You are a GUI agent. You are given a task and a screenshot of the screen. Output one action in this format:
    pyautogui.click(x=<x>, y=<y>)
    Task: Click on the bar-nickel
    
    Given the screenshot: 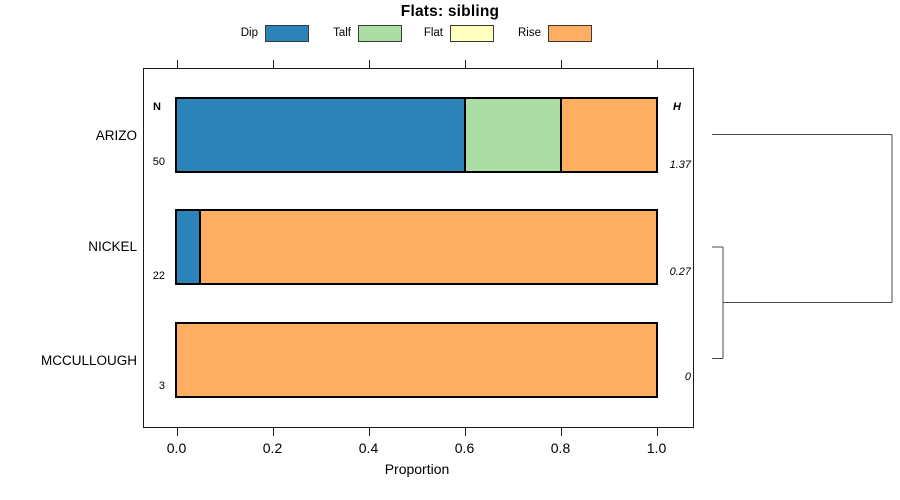 What is the action you would take?
    pyautogui.click(x=416, y=246)
    